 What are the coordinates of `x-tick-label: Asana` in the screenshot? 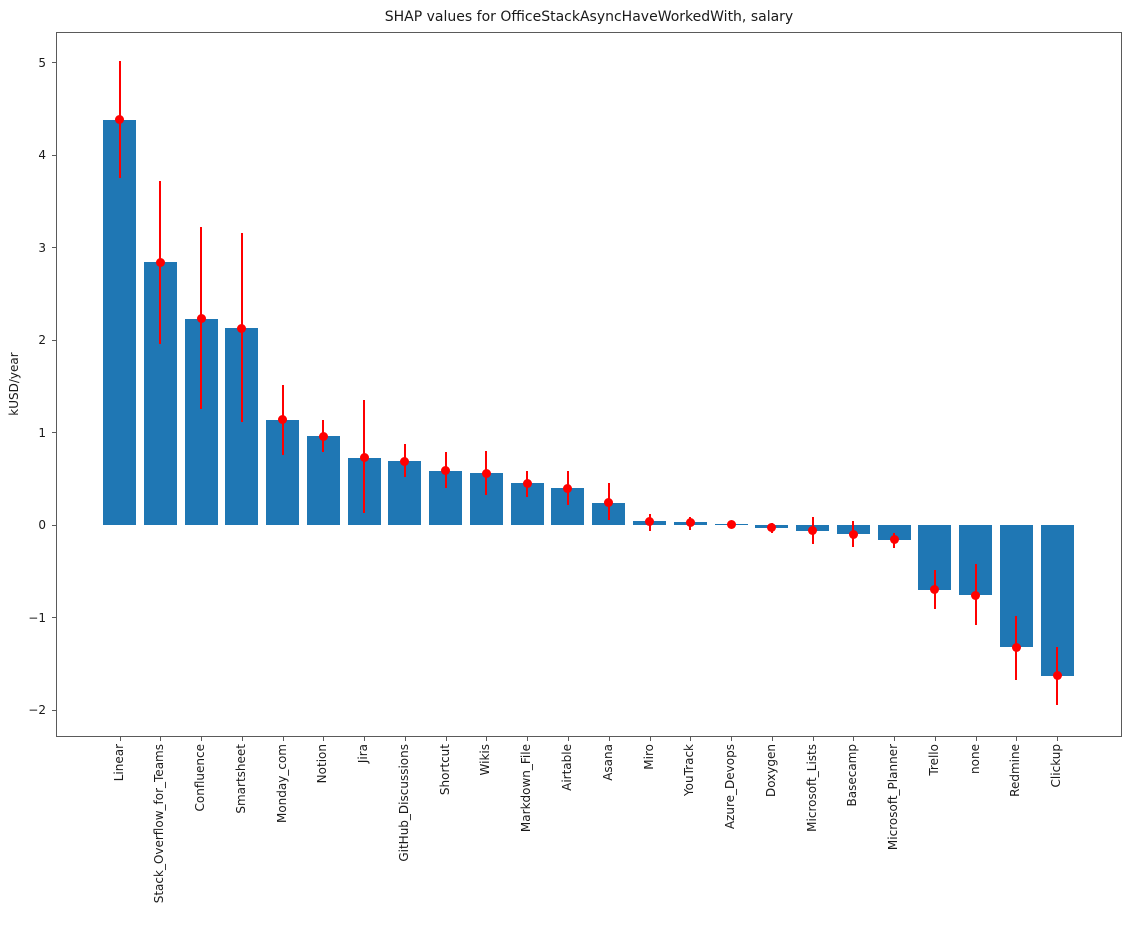 It's located at (607, 762).